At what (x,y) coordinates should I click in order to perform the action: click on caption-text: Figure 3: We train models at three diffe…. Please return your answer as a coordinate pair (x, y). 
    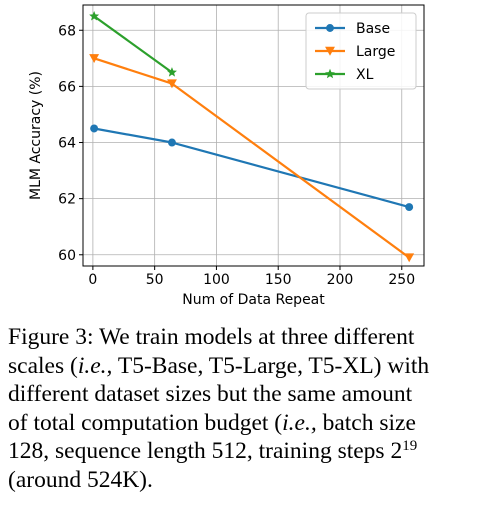
    Looking at the image, I should click on (211, 337).